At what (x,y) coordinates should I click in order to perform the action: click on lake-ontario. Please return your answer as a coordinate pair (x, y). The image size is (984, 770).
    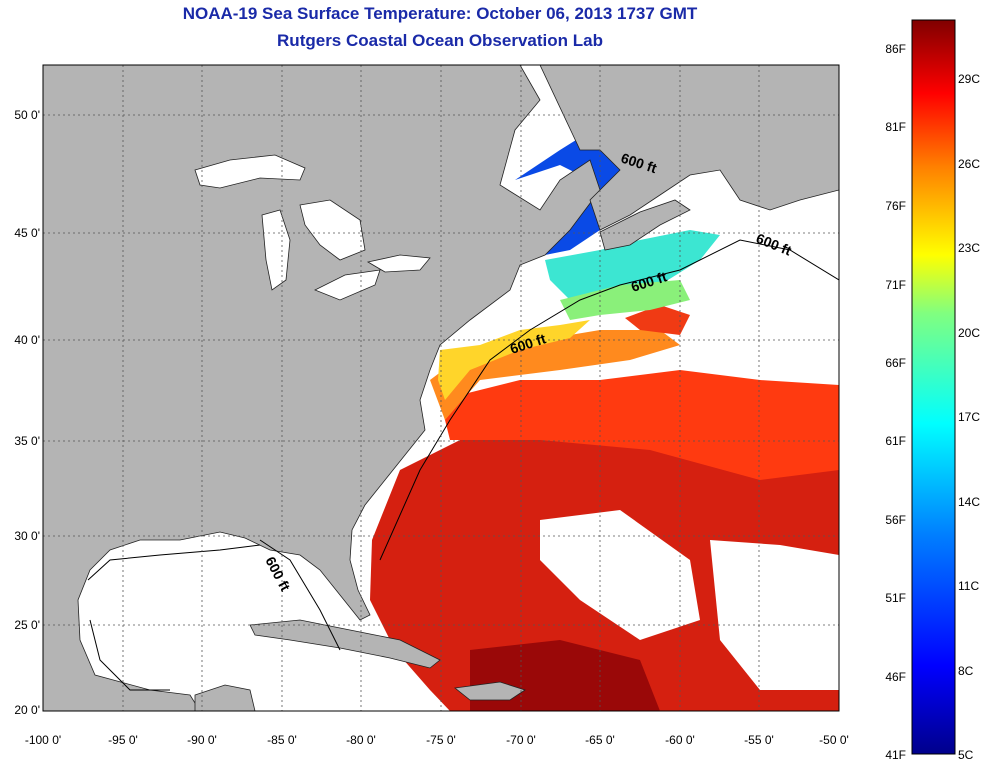
    Looking at the image, I should click on (398, 263).